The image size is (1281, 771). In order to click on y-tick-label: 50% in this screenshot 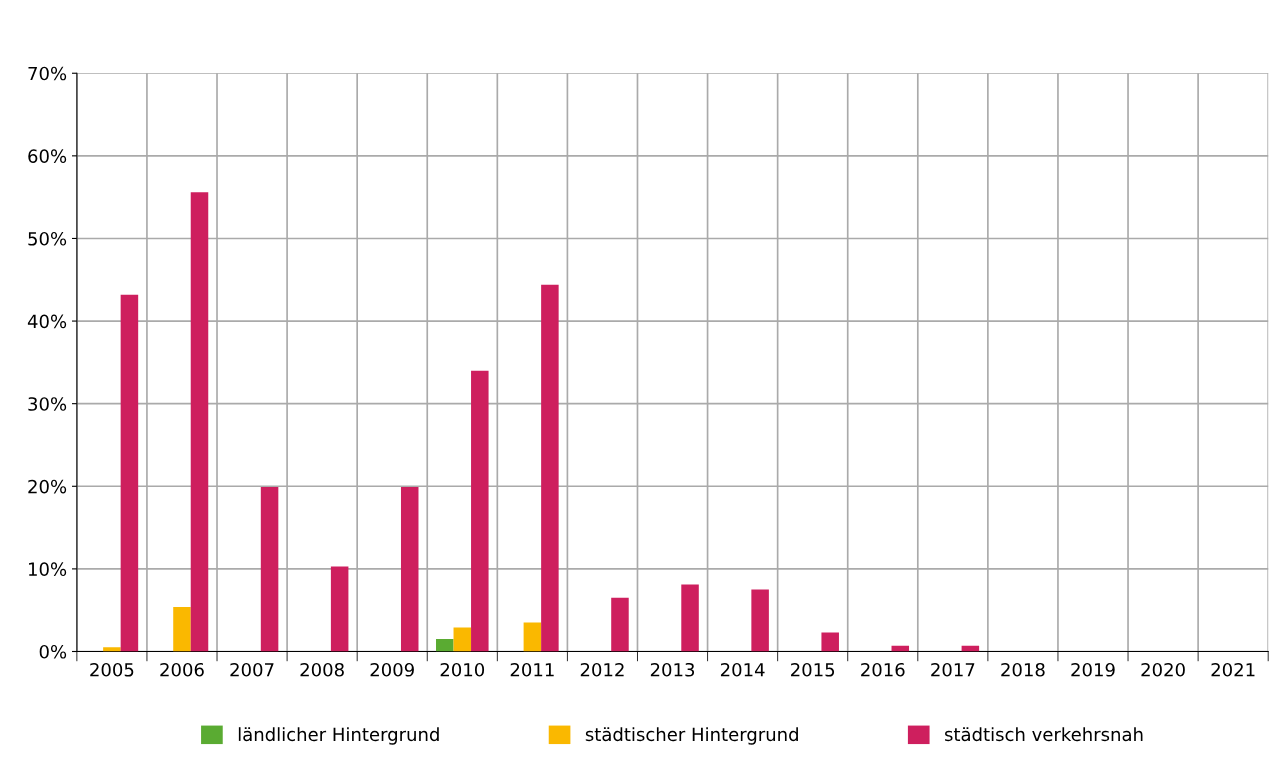, I will do `click(47, 238)`.